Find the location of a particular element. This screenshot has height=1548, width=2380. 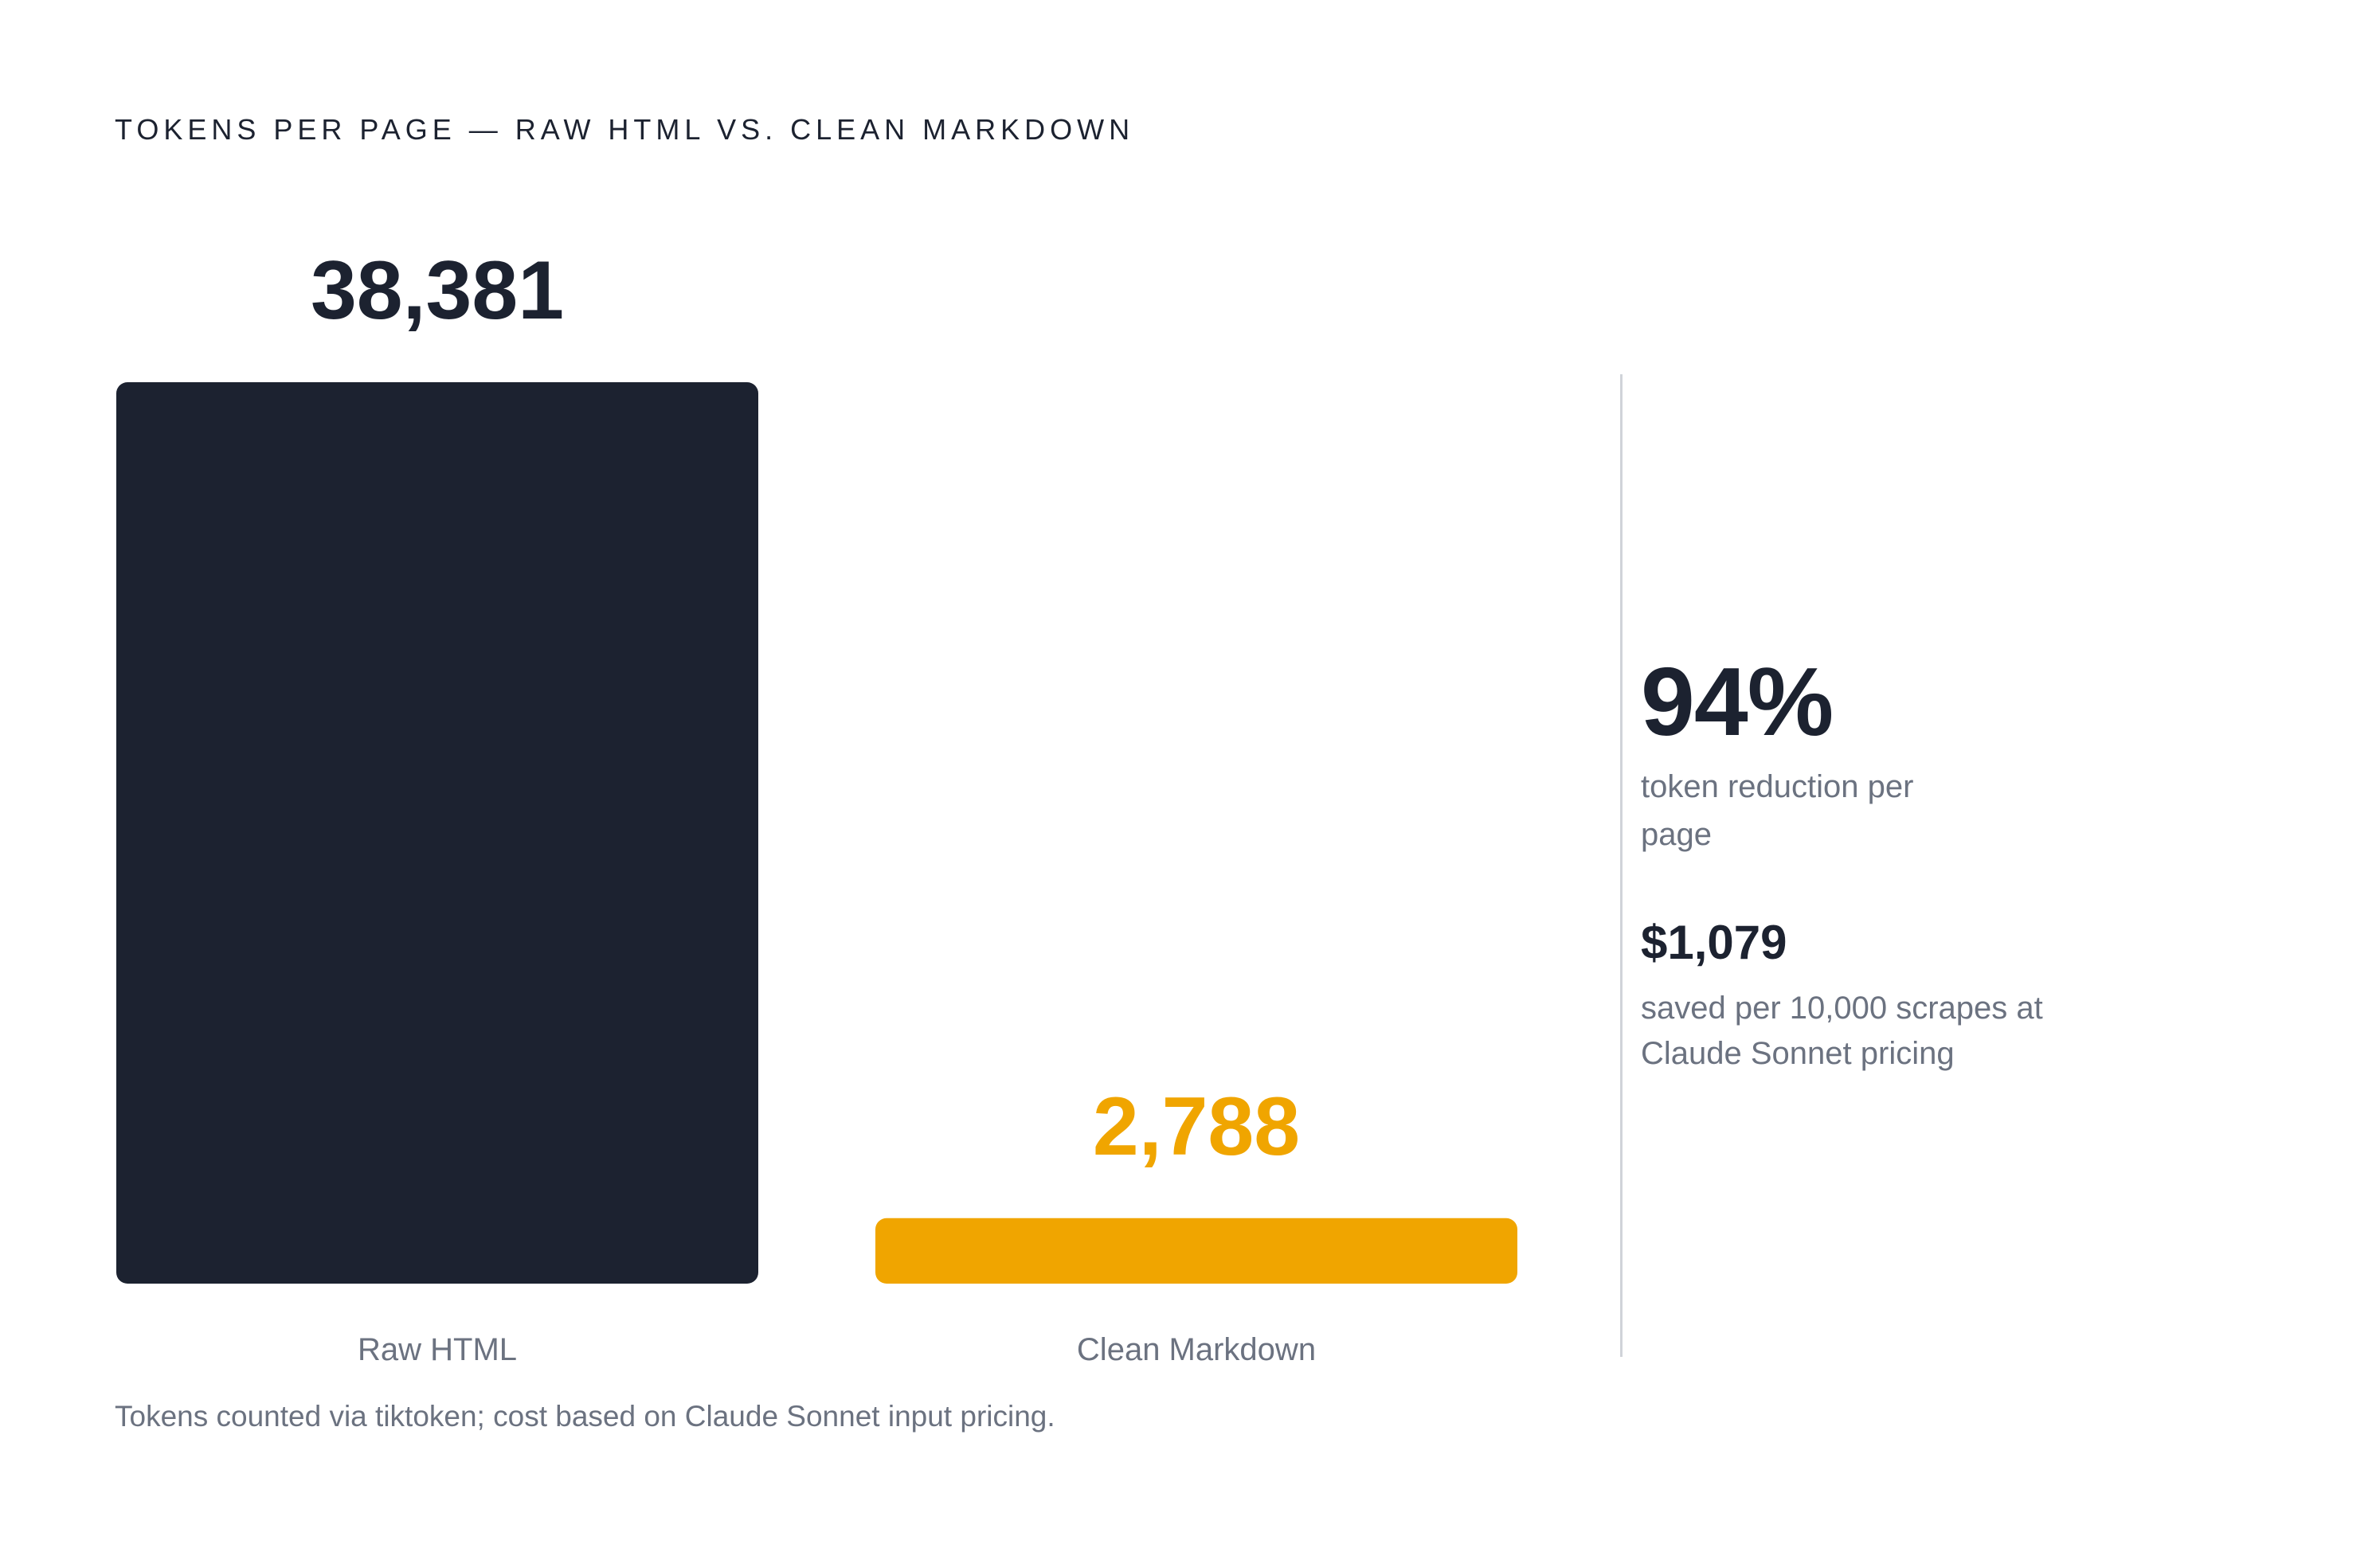

category-label-clean-markdown: Clean Markdown is located at coordinates (1196, 1349).